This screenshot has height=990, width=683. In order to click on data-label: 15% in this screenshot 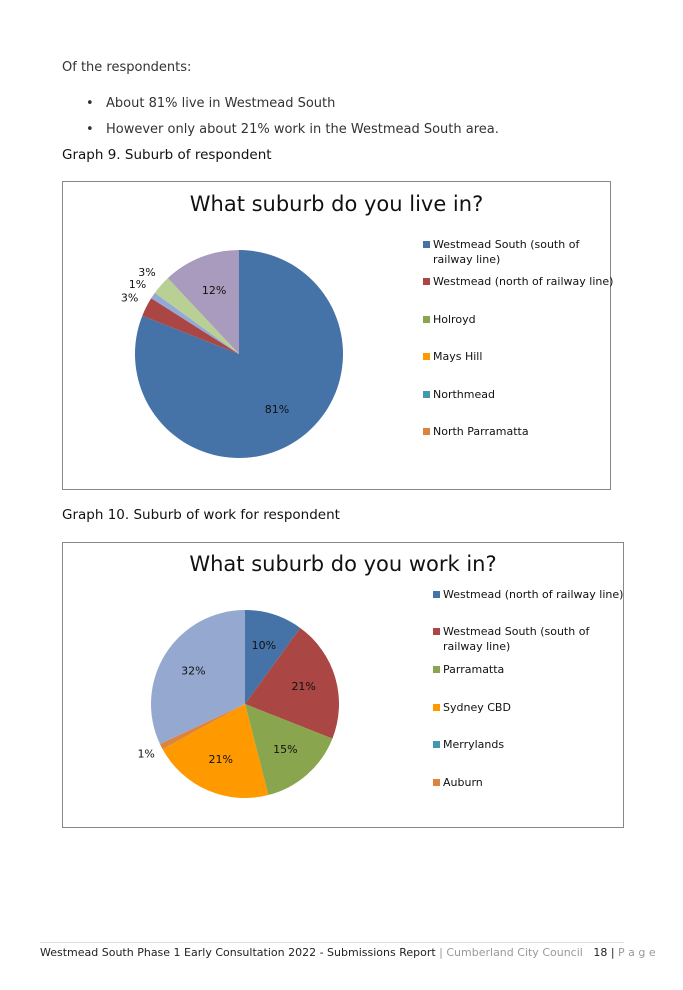, I will do `click(285, 749)`.